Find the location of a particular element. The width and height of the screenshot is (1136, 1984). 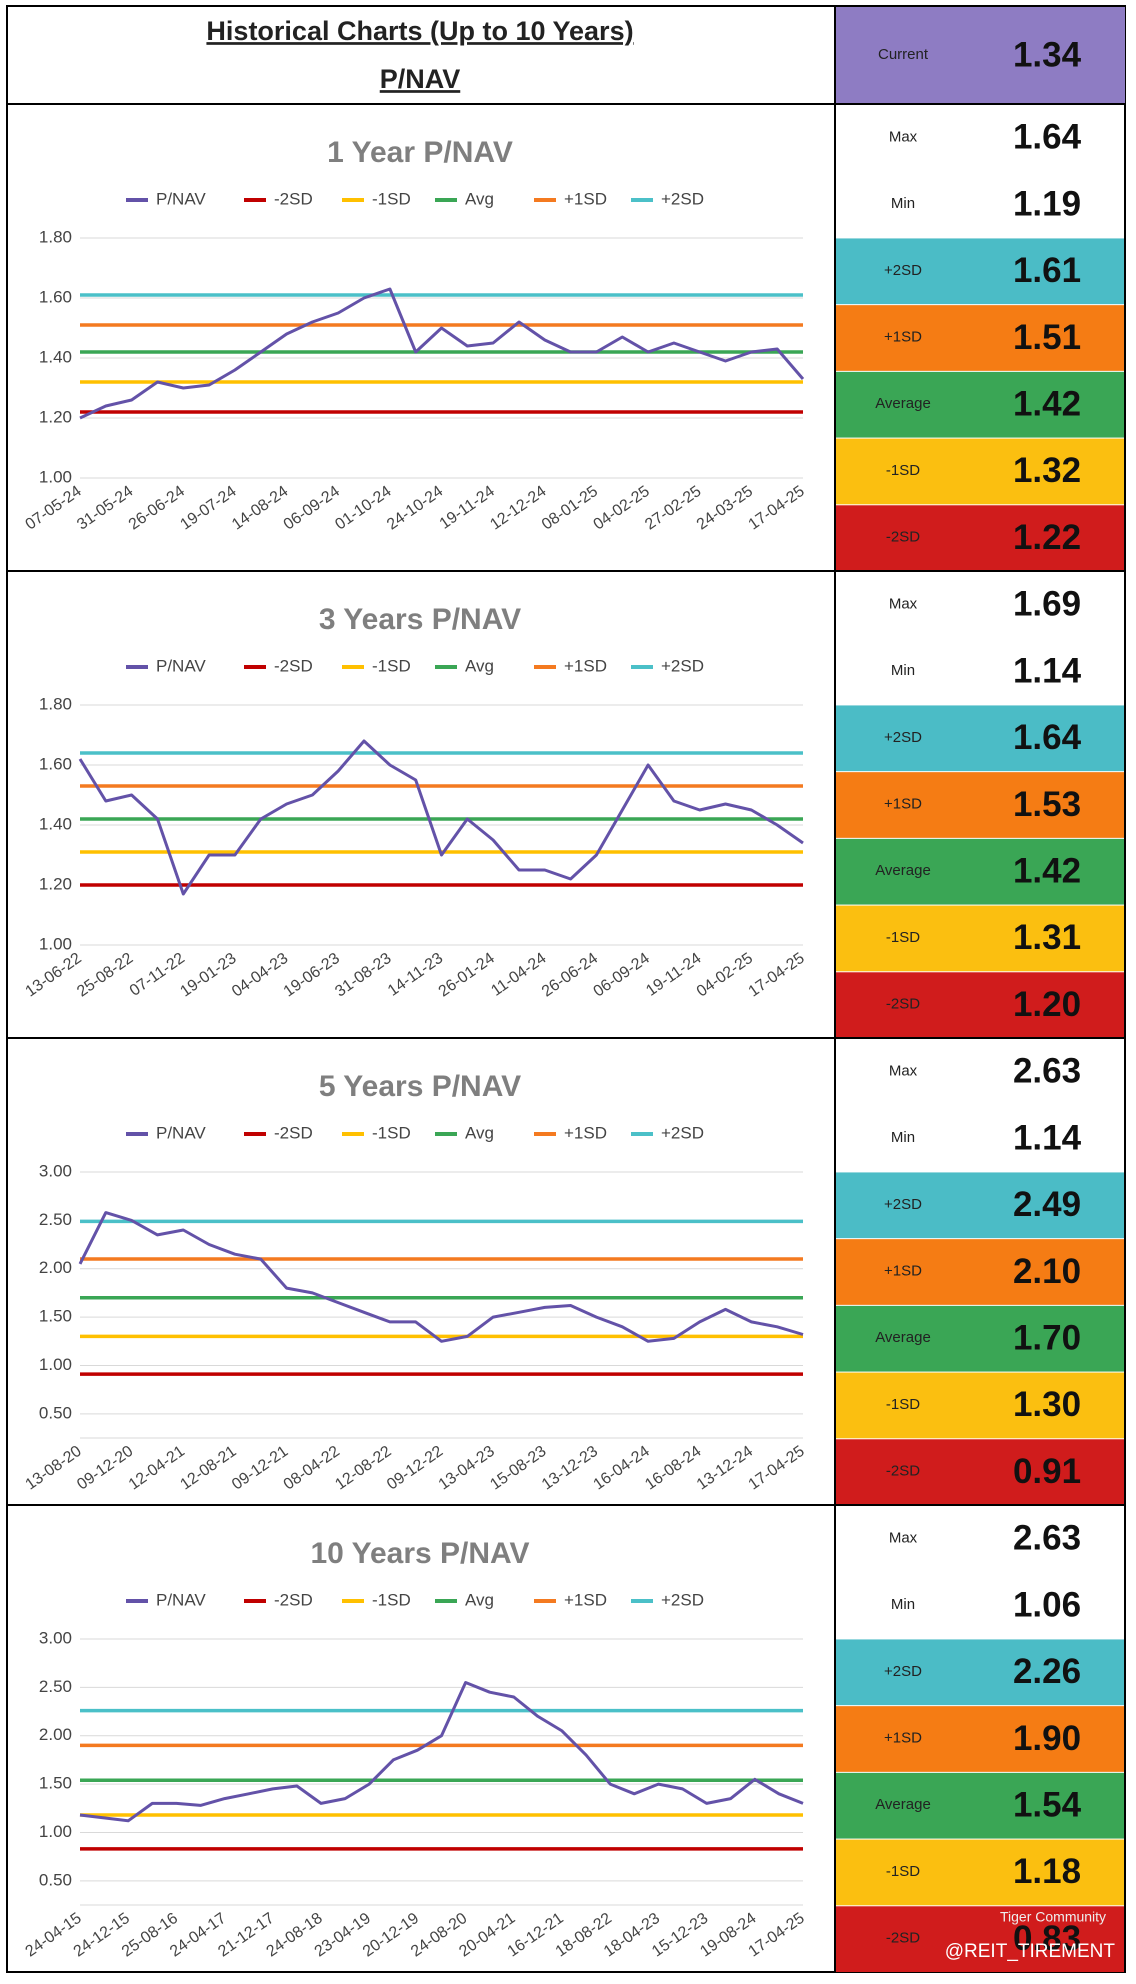

stat-value: 1.53 is located at coordinates (1047, 804).